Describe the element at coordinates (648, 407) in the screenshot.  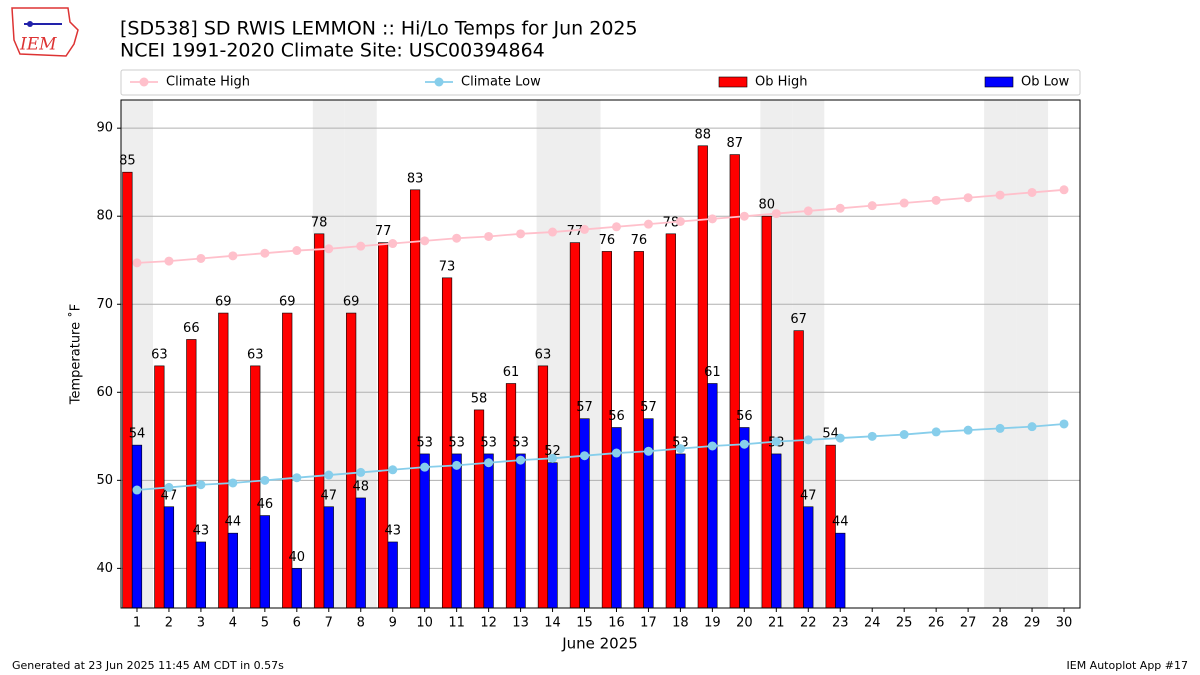
I see `data-label: 57` at that location.